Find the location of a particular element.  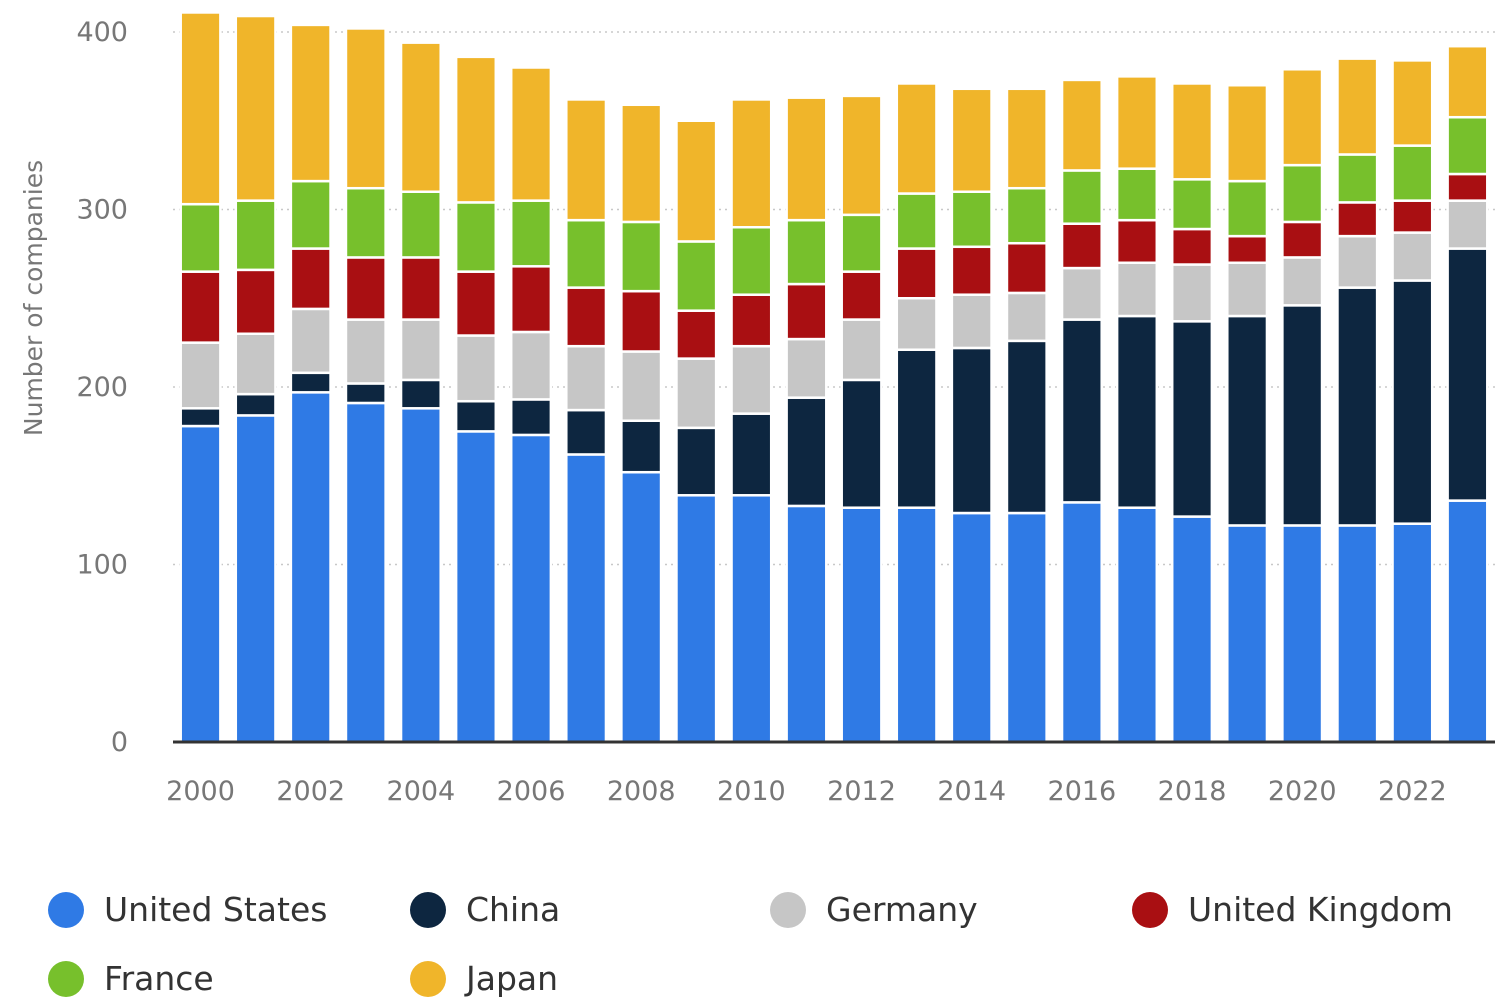

bar-stack-2017 is located at coordinates (1137, 409).